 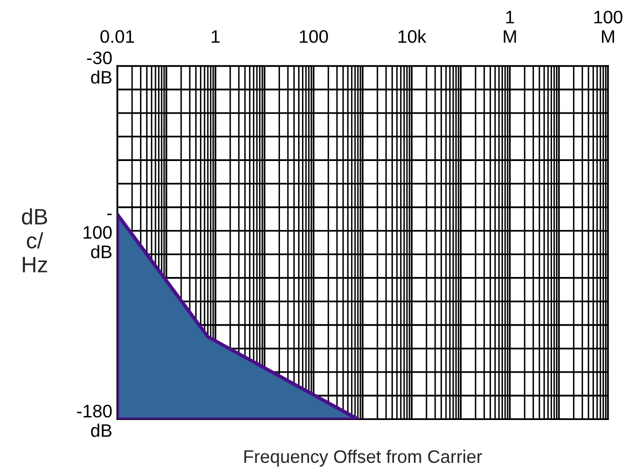 I want to click on x-tick-label: 1, so click(x=216, y=36).